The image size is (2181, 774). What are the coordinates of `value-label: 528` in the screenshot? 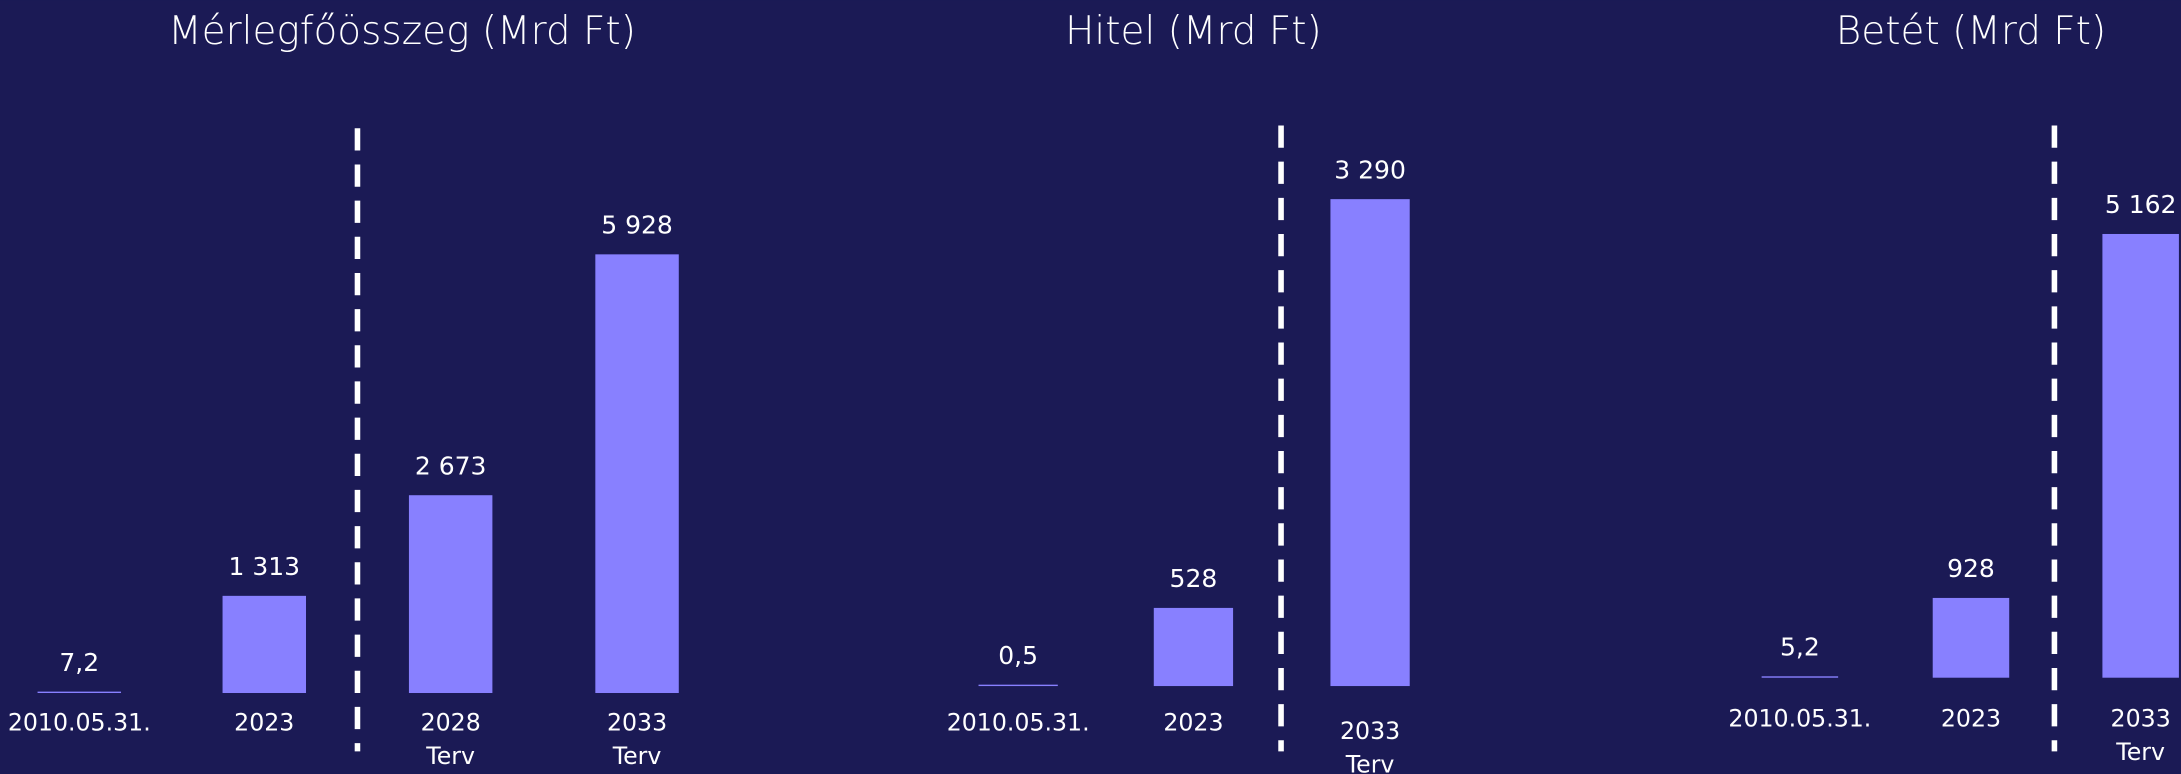 It's located at (1194, 578).